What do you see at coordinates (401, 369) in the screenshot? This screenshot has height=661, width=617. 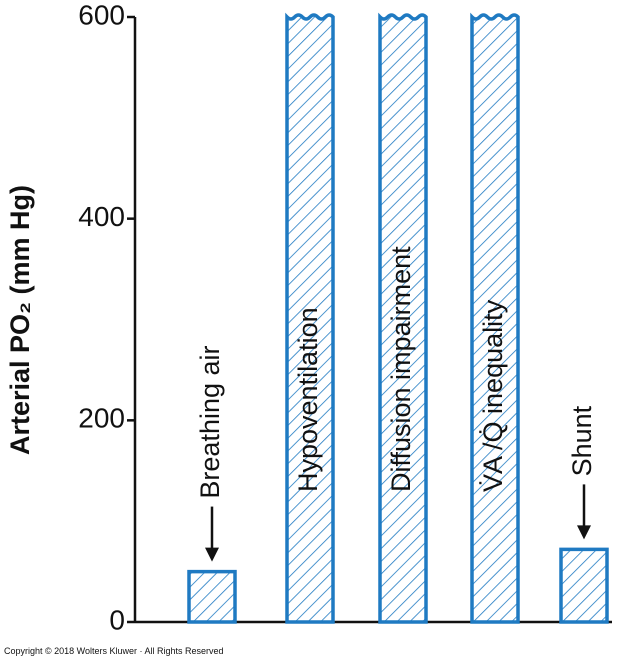 I see `bar-label: Diffusion impairment` at bounding box center [401, 369].